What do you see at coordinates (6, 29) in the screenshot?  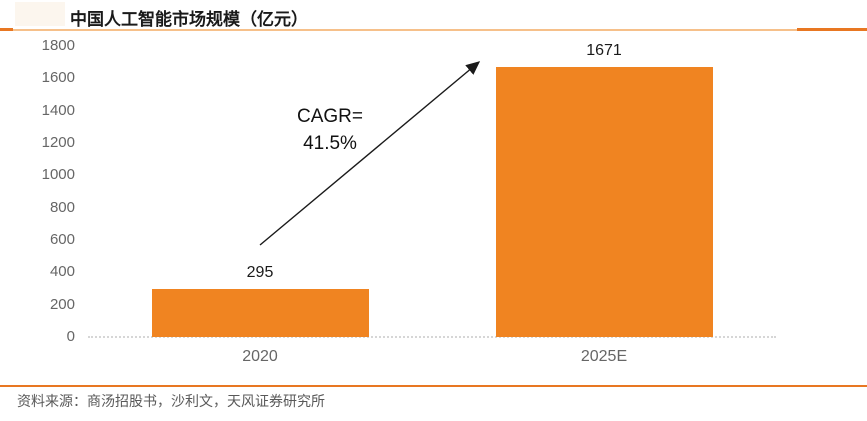 I see `divider-segment-dark-left` at bounding box center [6, 29].